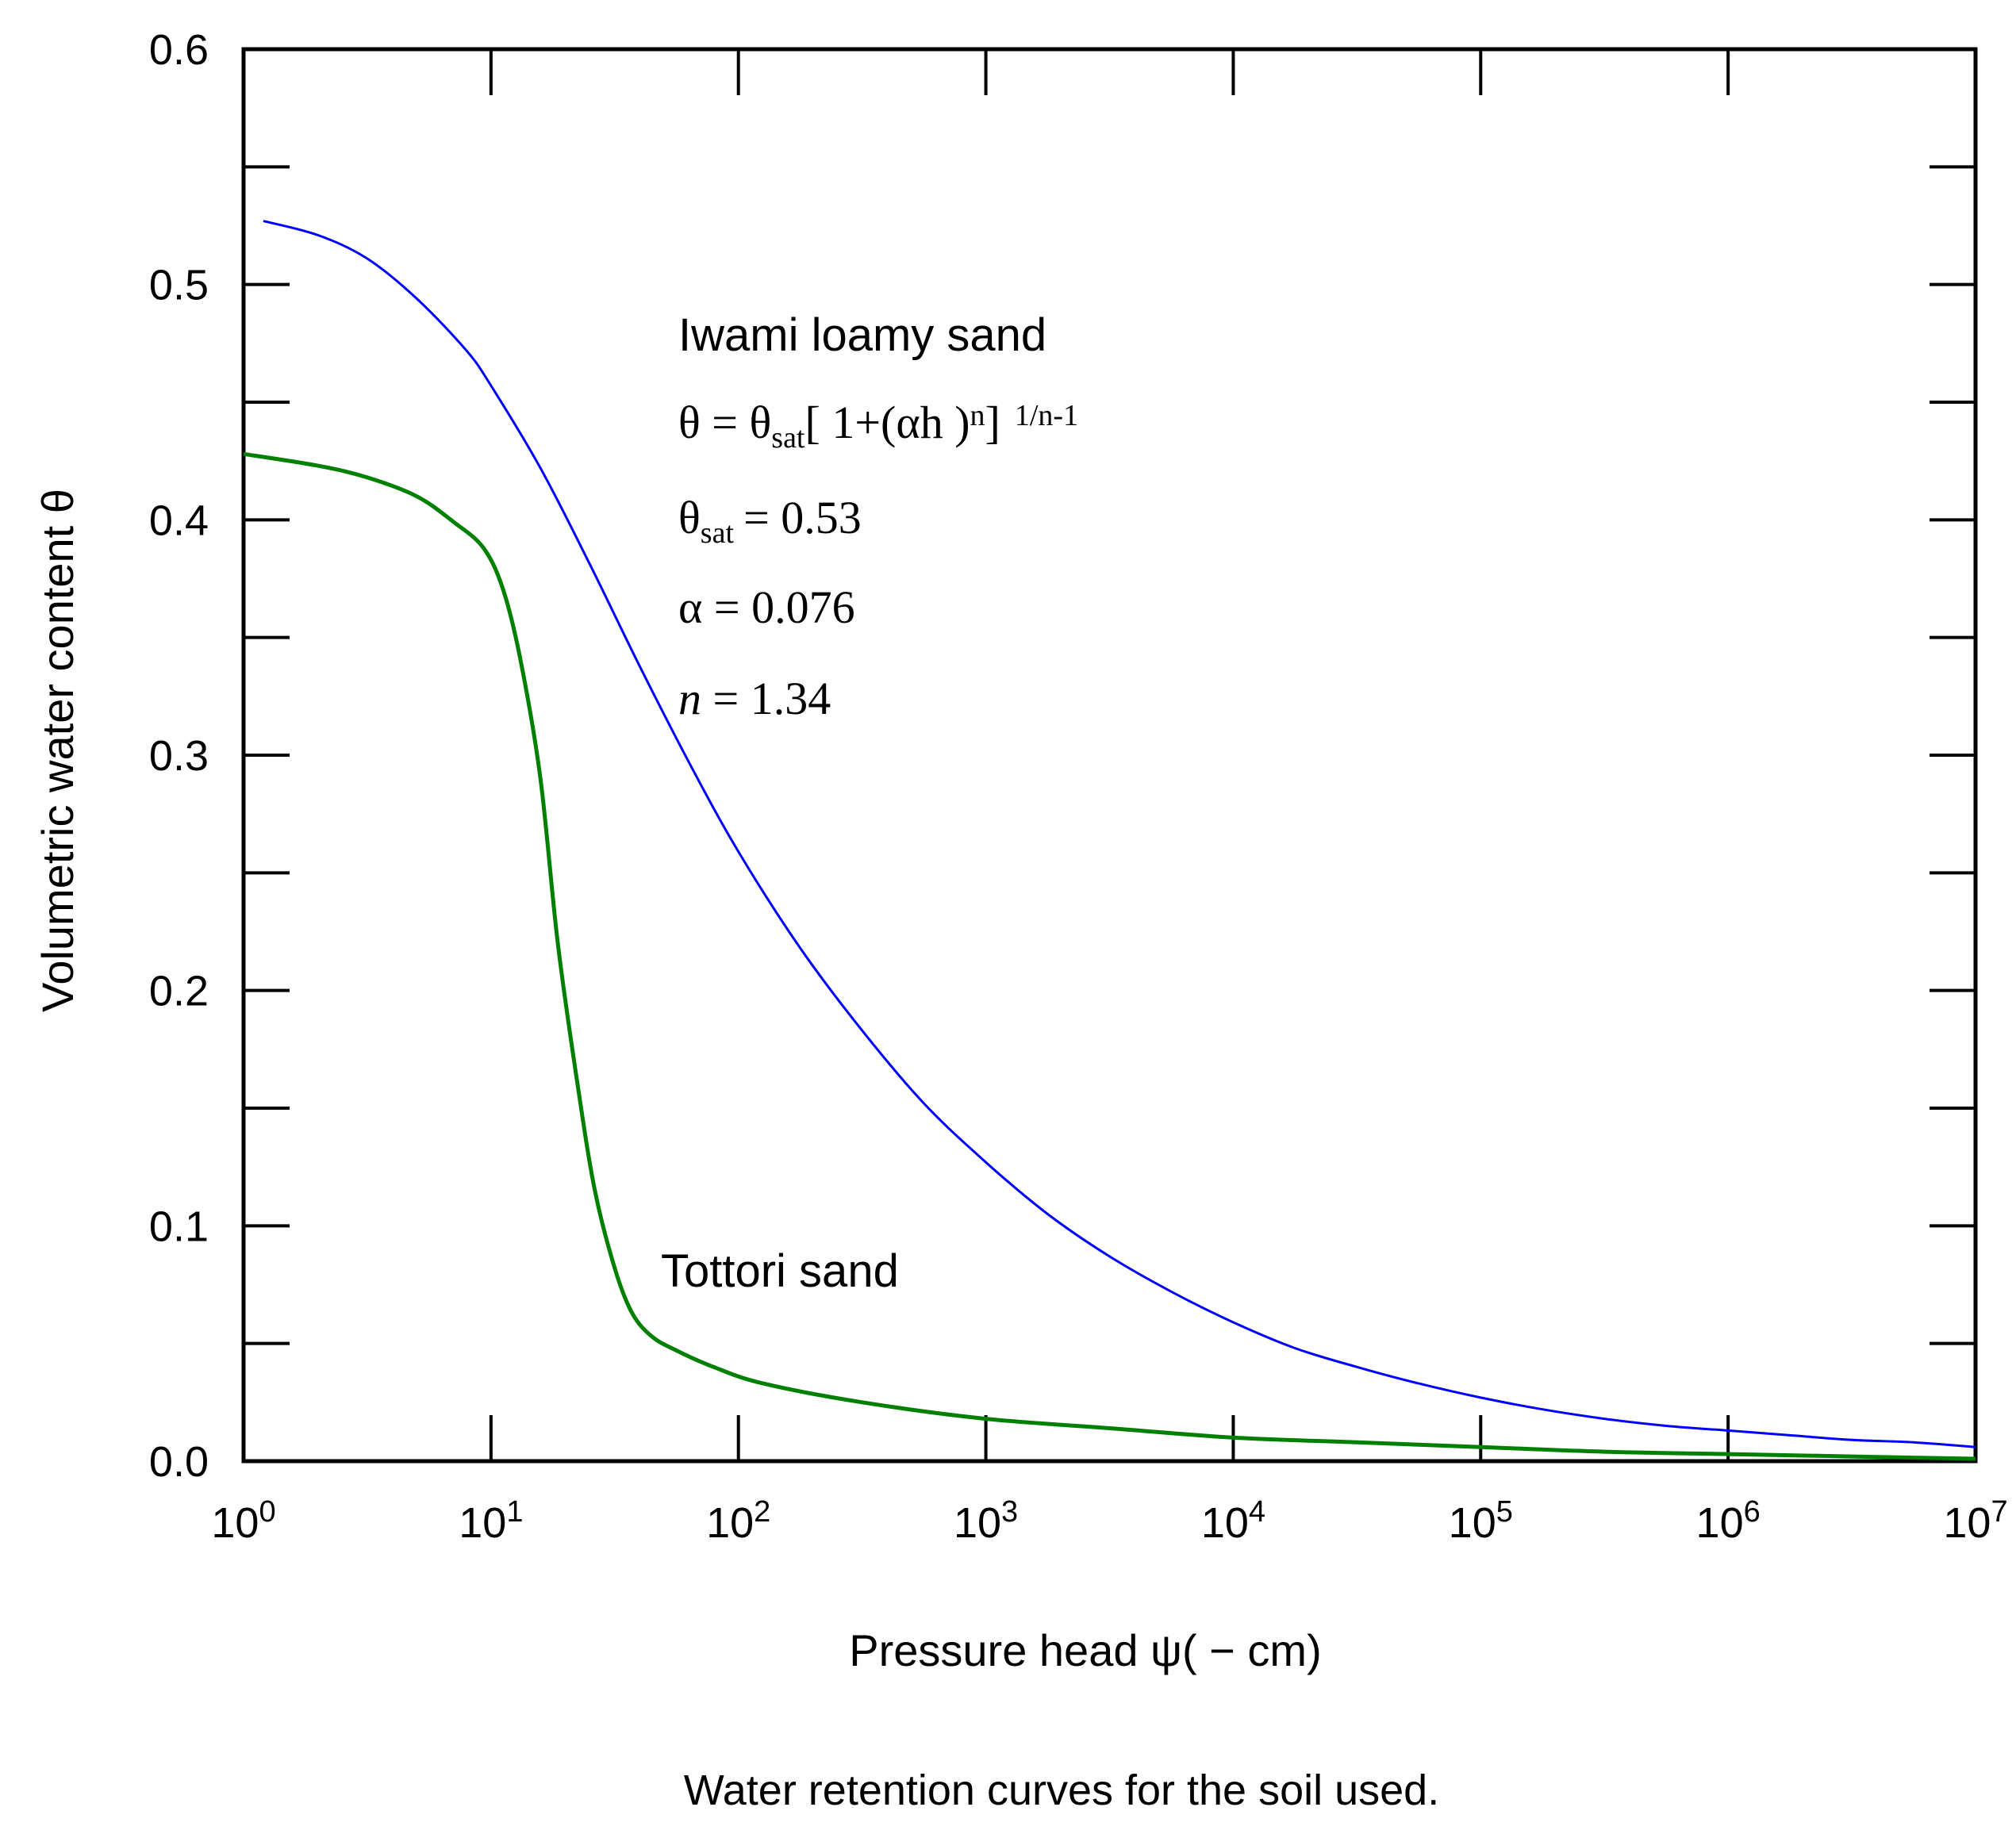  What do you see at coordinates (986, 1521) in the screenshot?
I see `x-tick-label: 10³` at bounding box center [986, 1521].